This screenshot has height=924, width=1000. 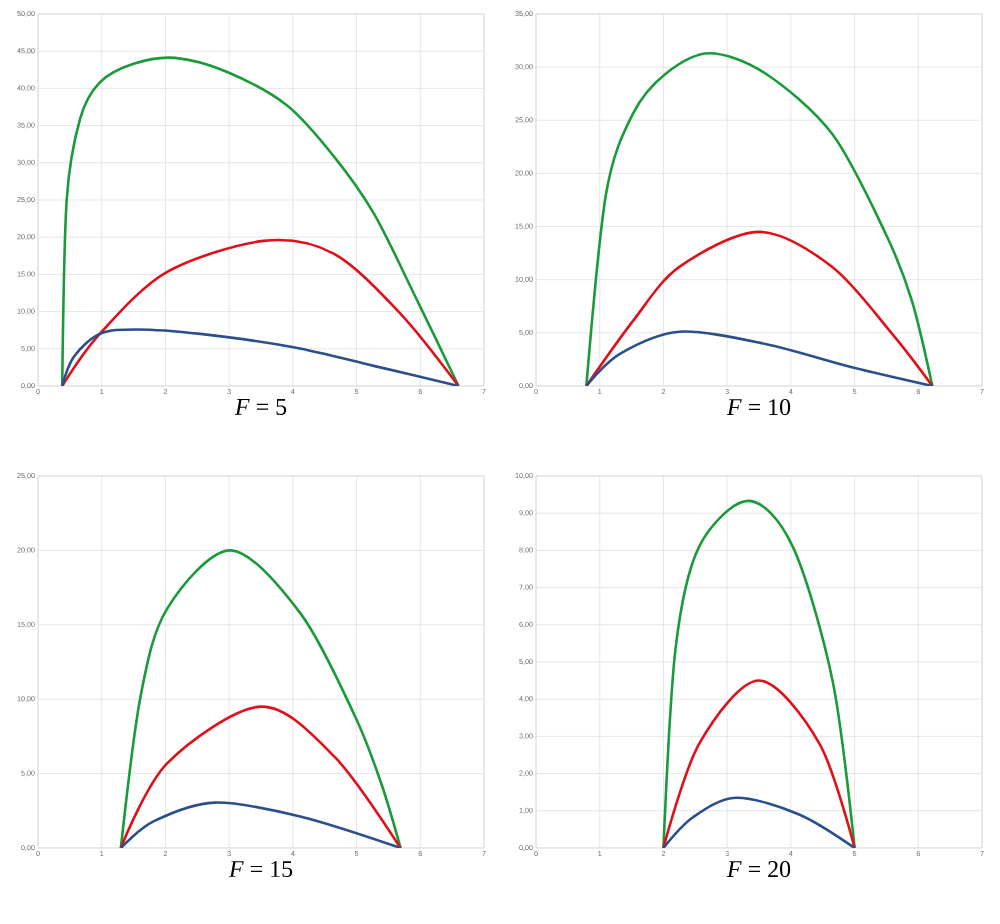 I want to click on text: F = 20, so click(x=758, y=869).